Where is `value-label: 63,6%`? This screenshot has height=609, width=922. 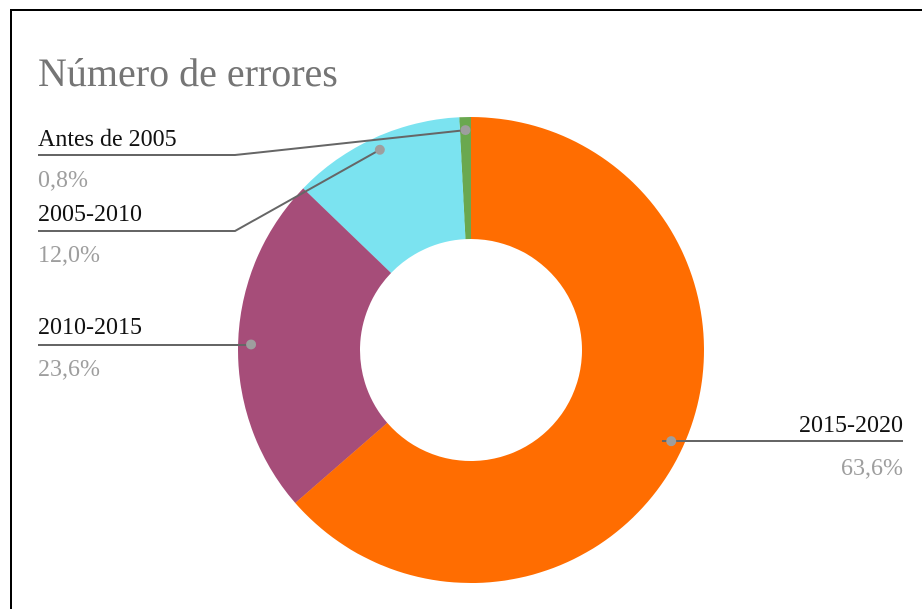 value-label: 63,6% is located at coordinates (872, 468).